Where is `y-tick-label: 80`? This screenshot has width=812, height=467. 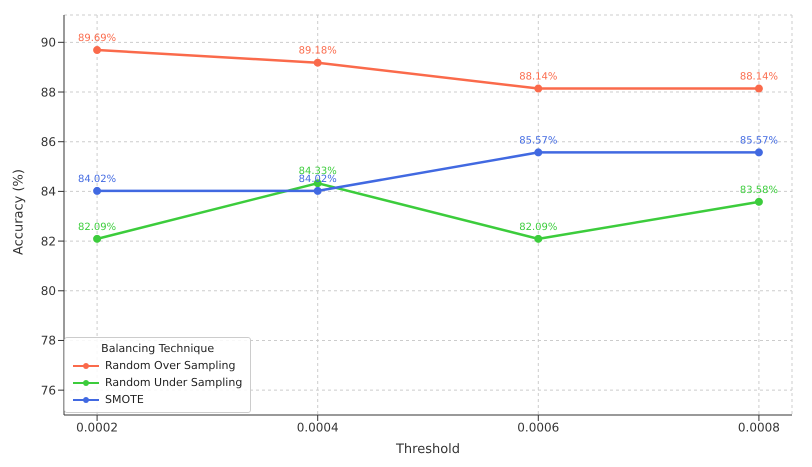 y-tick-label: 80 is located at coordinates (48, 291).